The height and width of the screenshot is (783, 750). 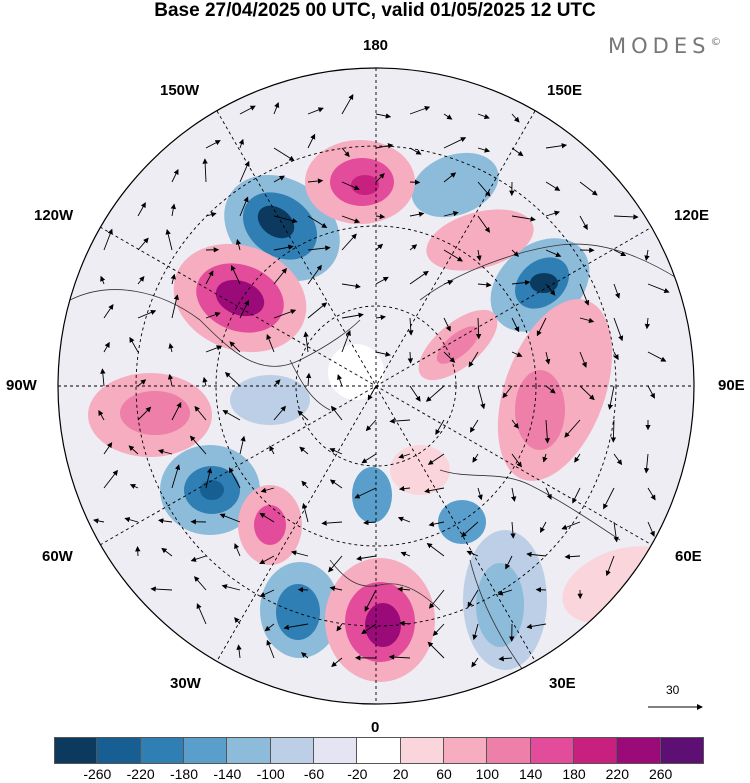 What do you see at coordinates (140, 774) in the screenshot?
I see `colorbar-tick-label: -220` at bounding box center [140, 774].